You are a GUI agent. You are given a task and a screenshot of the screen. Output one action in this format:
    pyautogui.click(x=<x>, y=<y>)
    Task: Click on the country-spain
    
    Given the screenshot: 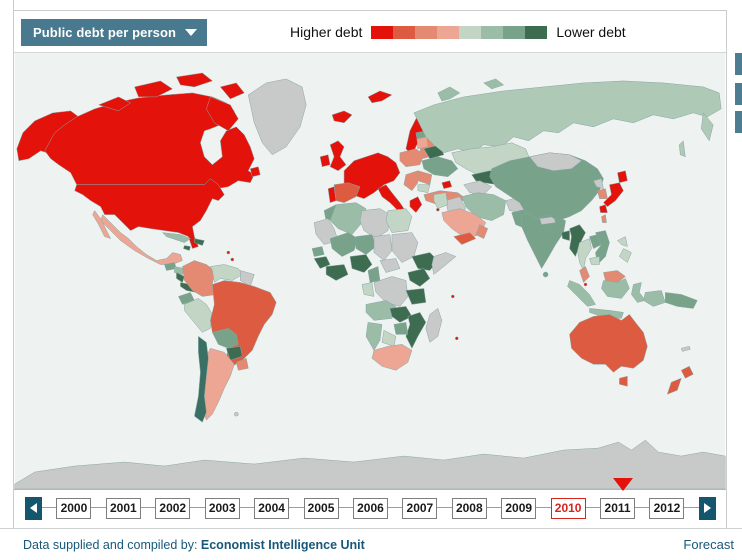 What is the action you would take?
    pyautogui.click(x=347, y=192)
    